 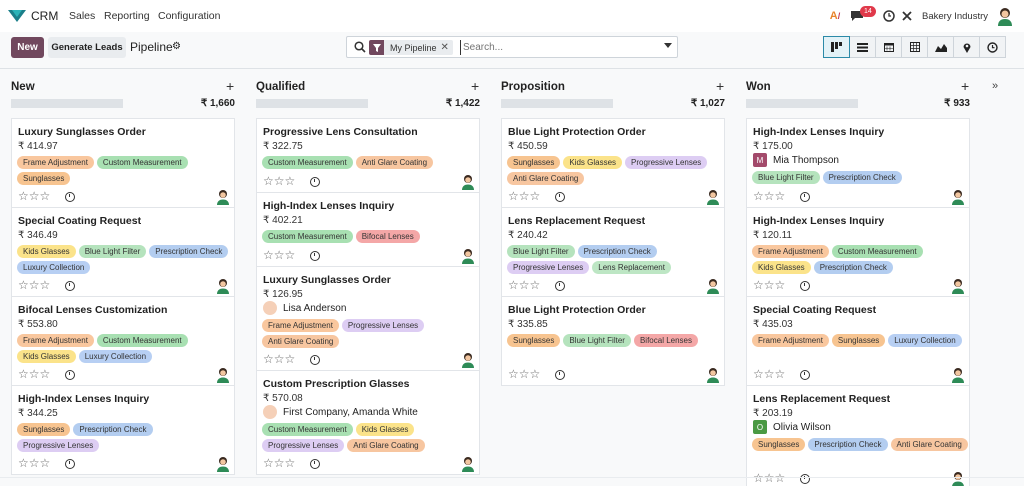 What do you see at coordinates (340, 132) in the screenshot?
I see `card-title: Progressive Lens Consultation` at bounding box center [340, 132].